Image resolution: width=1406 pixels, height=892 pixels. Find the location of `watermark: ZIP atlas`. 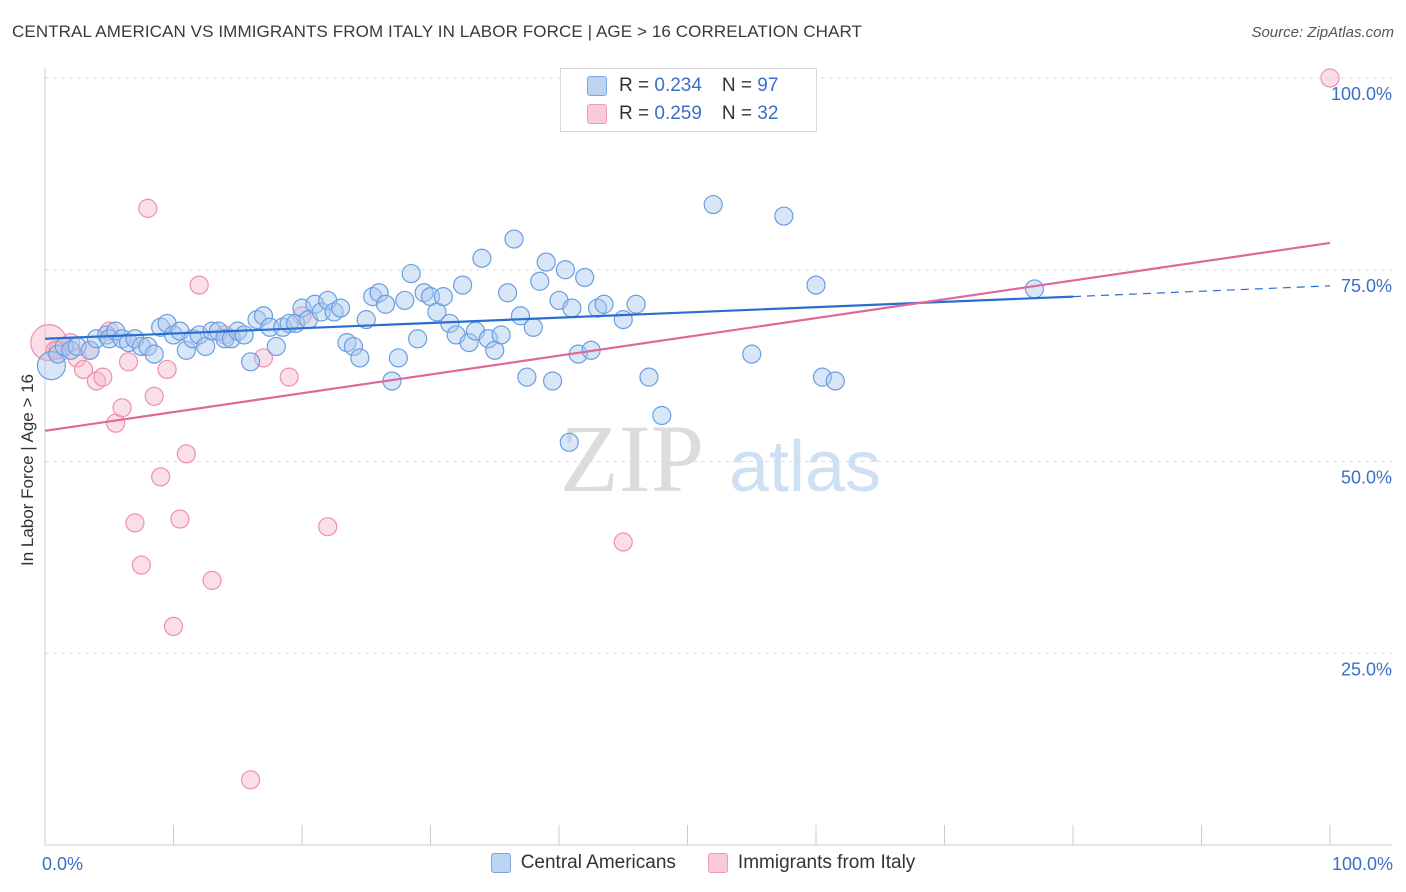

watermark: ZIP atlas is located at coordinates (720, 458).